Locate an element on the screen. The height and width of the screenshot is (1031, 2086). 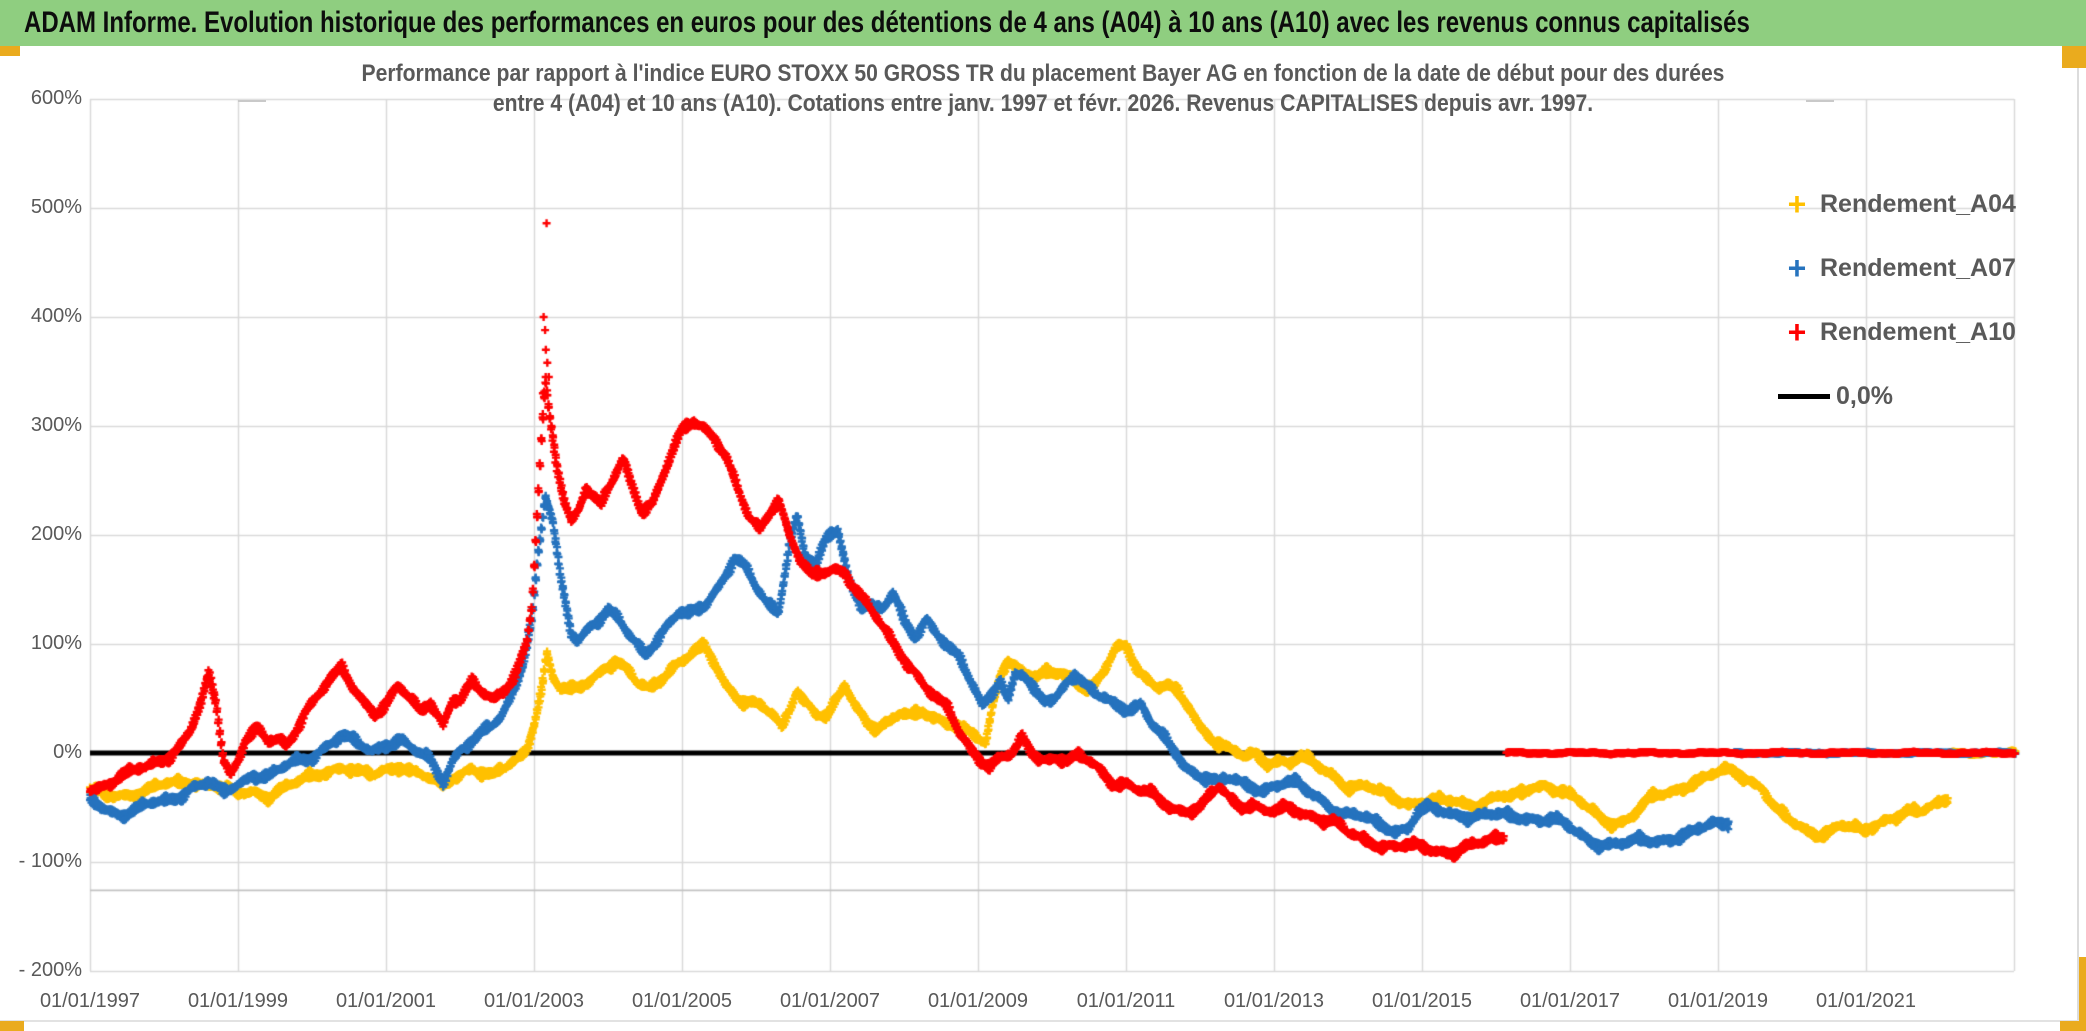
legend-label: Rendement_A04 is located at coordinates (1918, 203).